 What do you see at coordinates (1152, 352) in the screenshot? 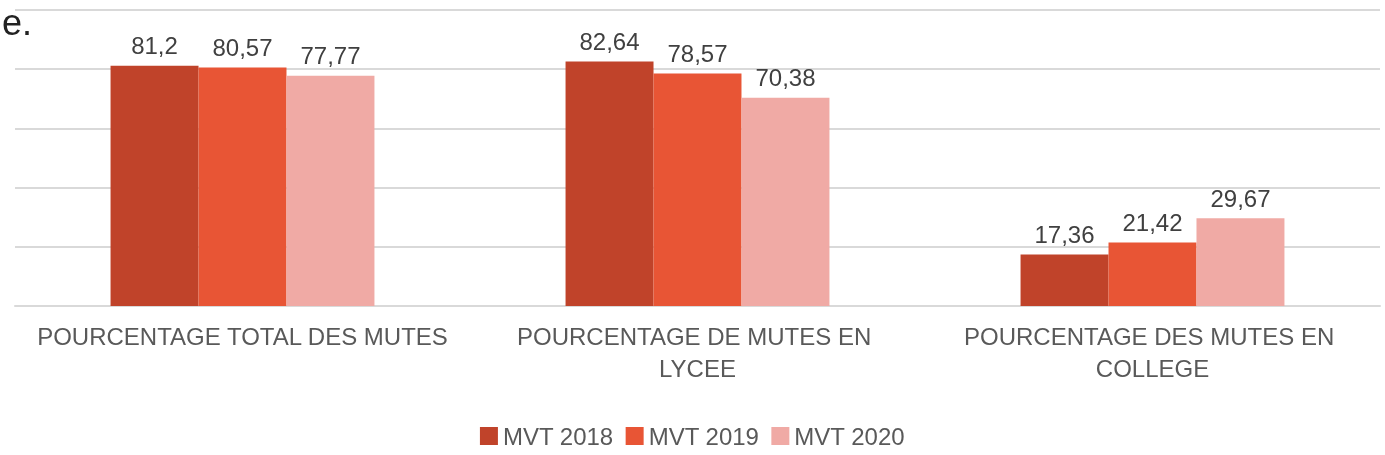
I see `x-tick-label: POURCENTAGE DES MUTES EN COLLEGE` at bounding box center [1152, 352].